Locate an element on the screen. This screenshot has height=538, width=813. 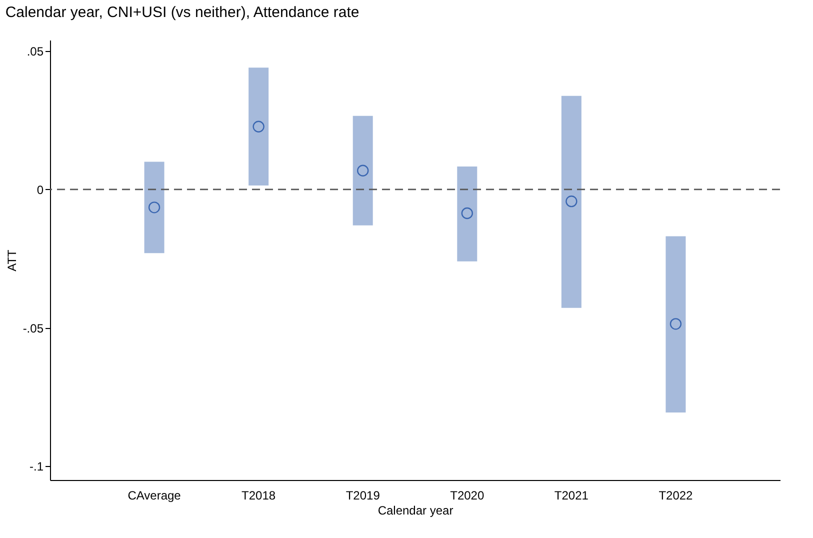
x-tick-label: T2018 is located at coordinates (259, 495).